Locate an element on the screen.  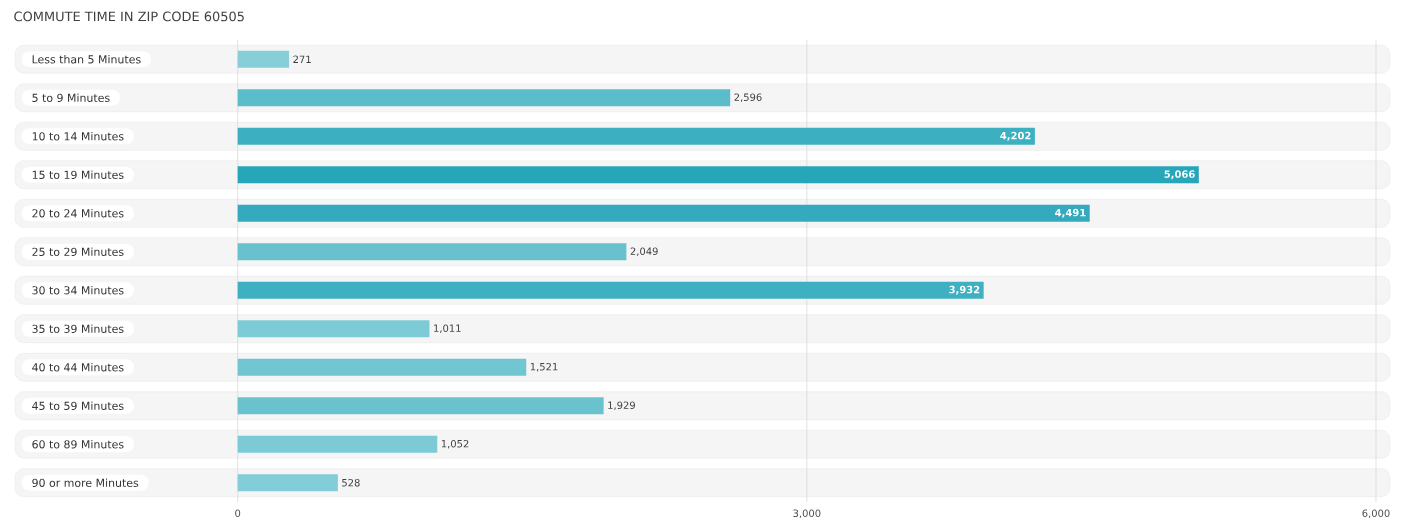
data-label: 3,932 is located at coordinates (964, 290).